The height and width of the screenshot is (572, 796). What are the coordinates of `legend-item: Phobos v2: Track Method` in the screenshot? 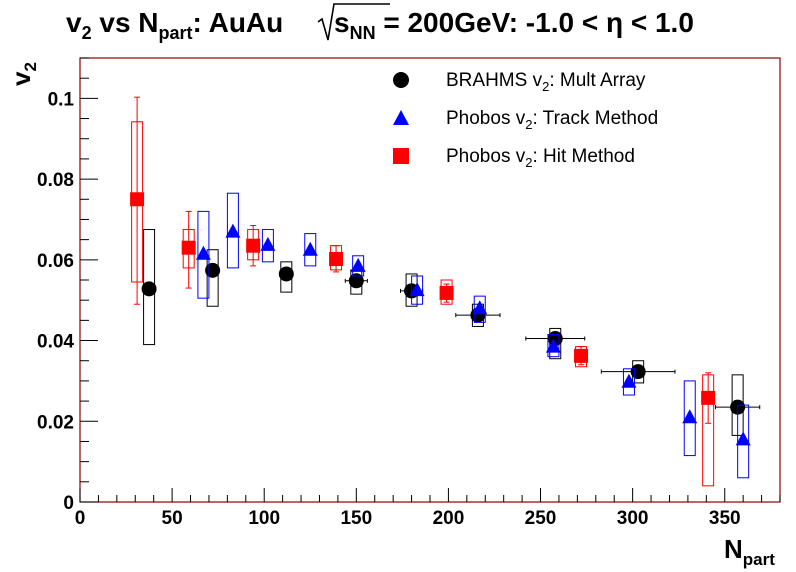 It's located at (525, 120).